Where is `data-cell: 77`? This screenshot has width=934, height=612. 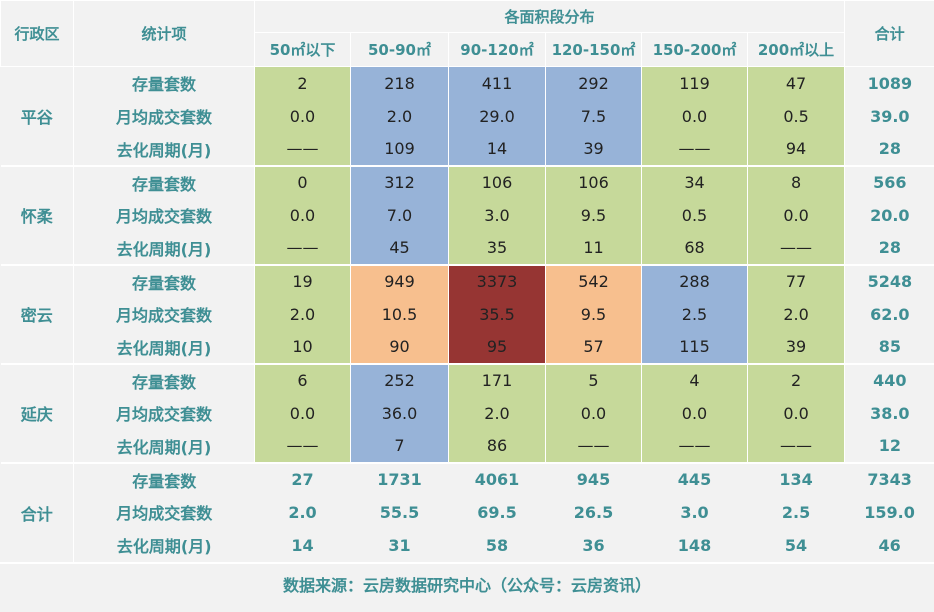 data-cell: 77 is located at coordinates (796, 281).